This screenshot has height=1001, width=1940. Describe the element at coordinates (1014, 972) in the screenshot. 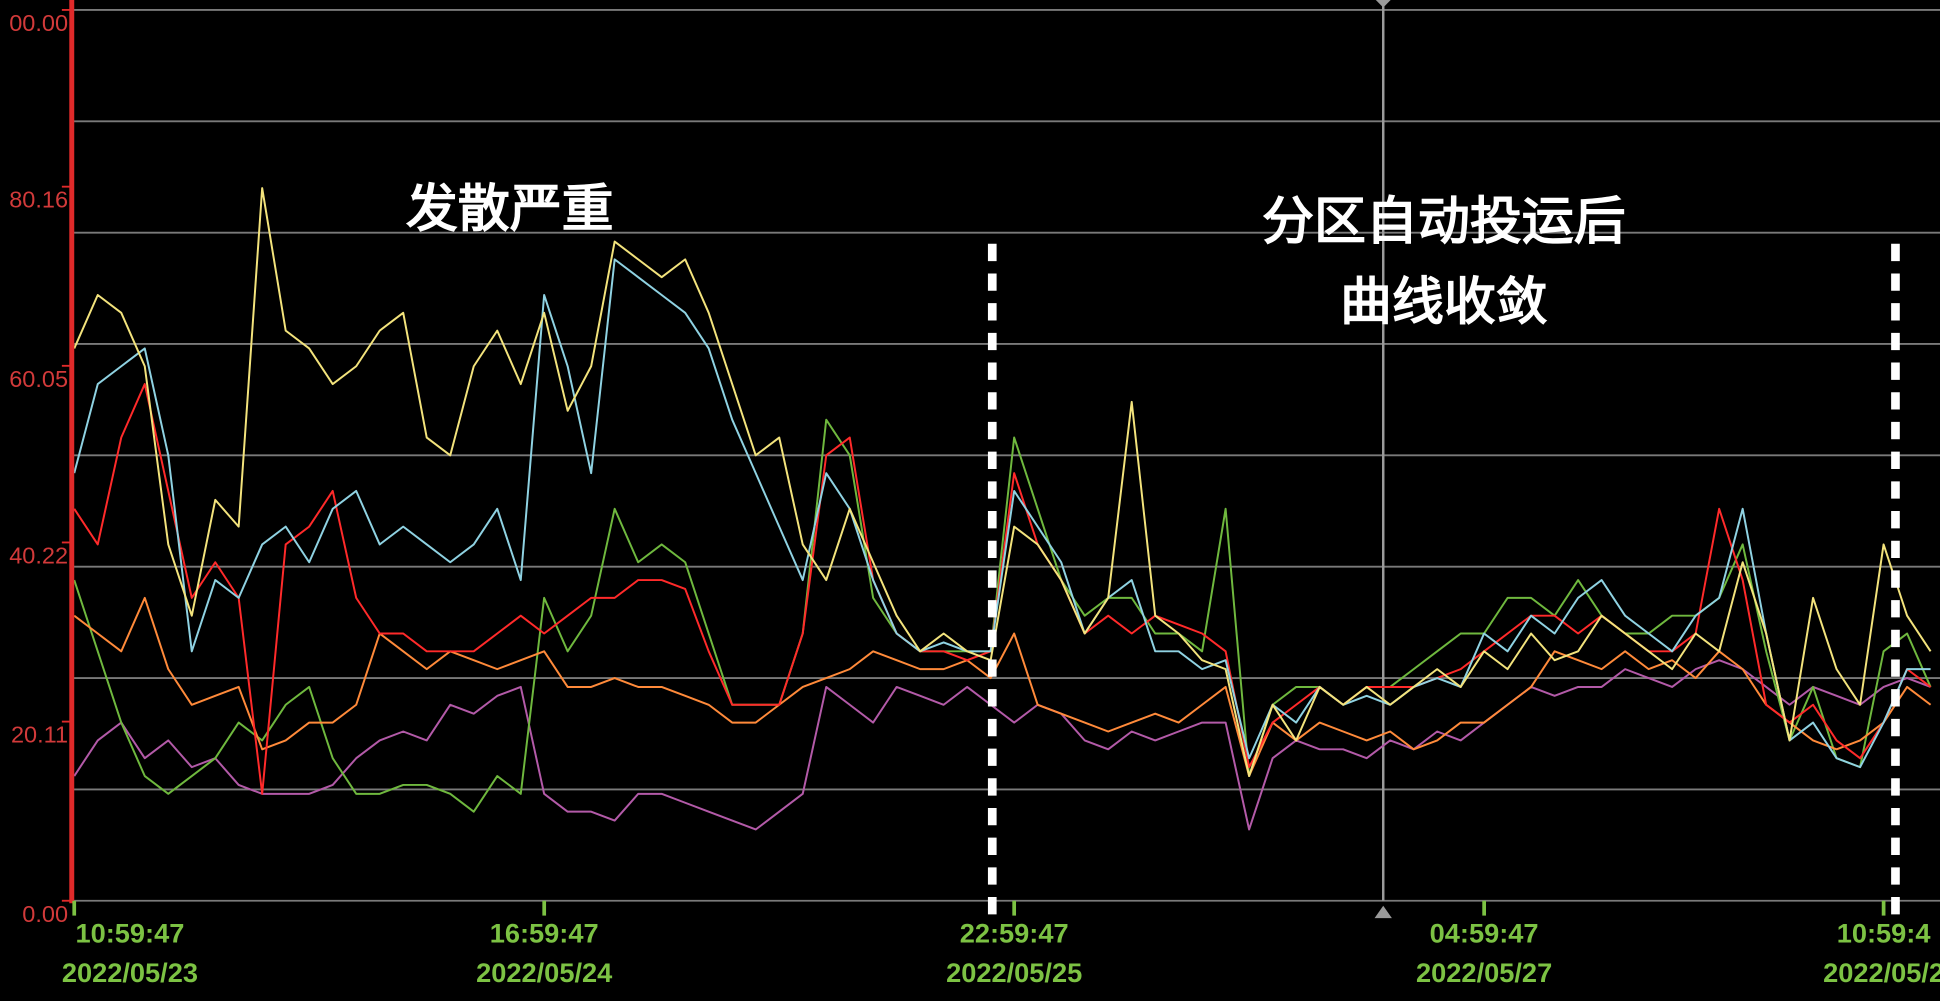

I see `x-tick-date: 2022/05/25` at that location.